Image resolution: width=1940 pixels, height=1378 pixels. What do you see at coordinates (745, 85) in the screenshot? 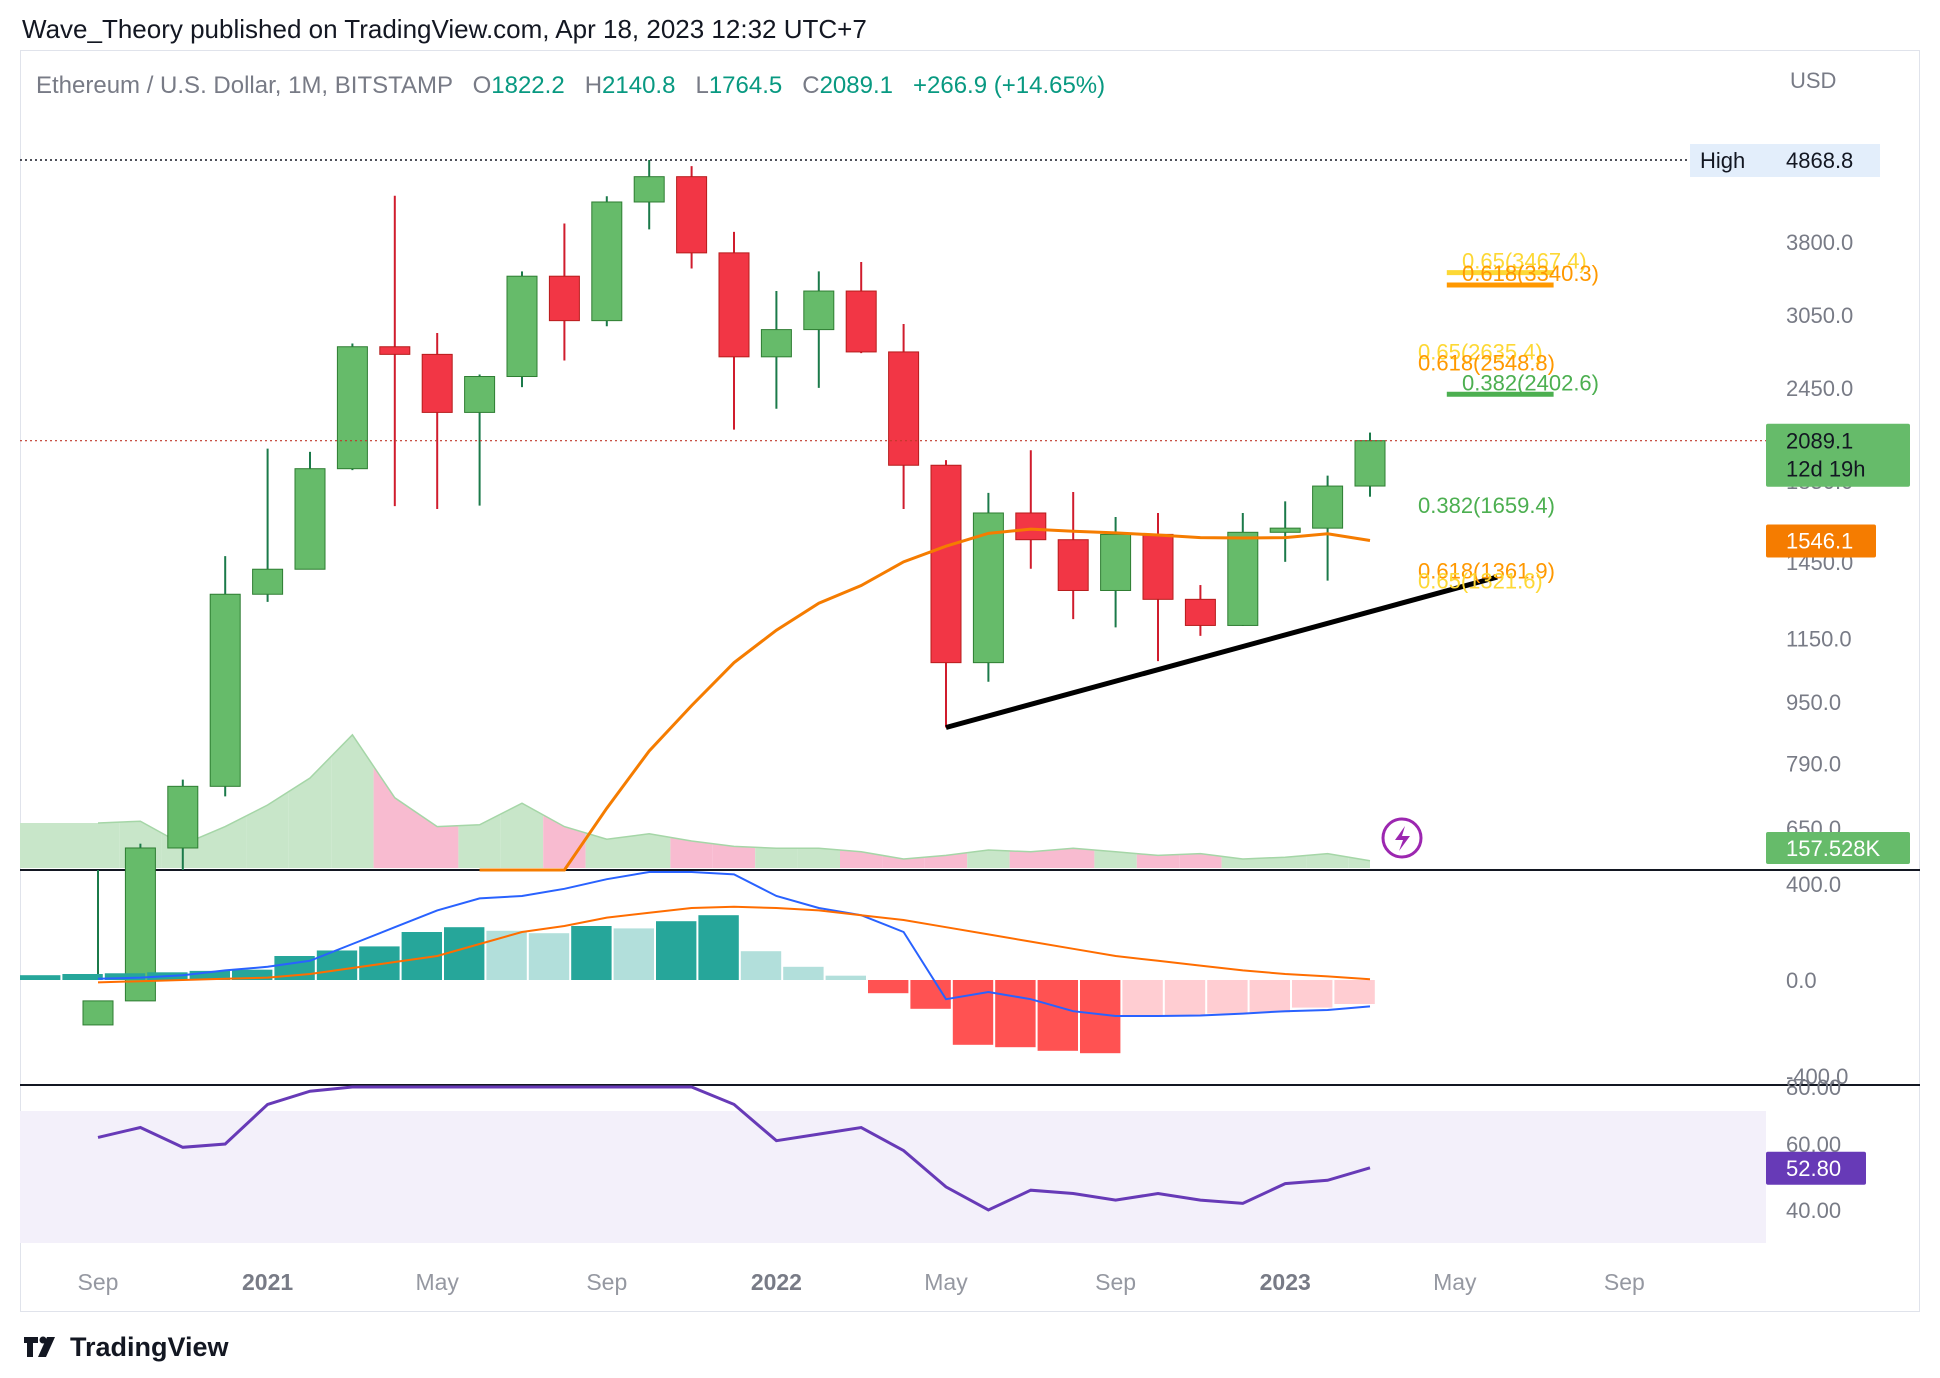
I see `low-value: 1764.5` at bounding box center [745, 85].